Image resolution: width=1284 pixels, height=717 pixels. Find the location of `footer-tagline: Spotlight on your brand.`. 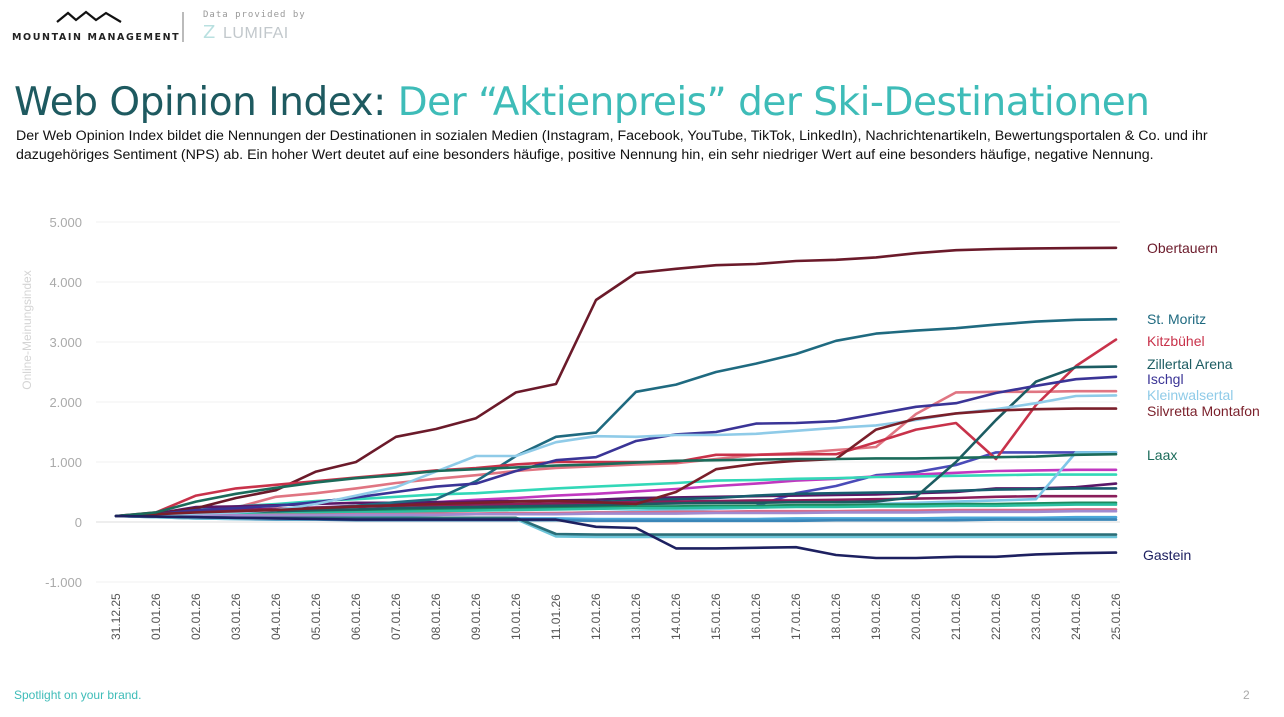

footer-tagline: Spotlight on your brand. is located at coordinates (78, 695).